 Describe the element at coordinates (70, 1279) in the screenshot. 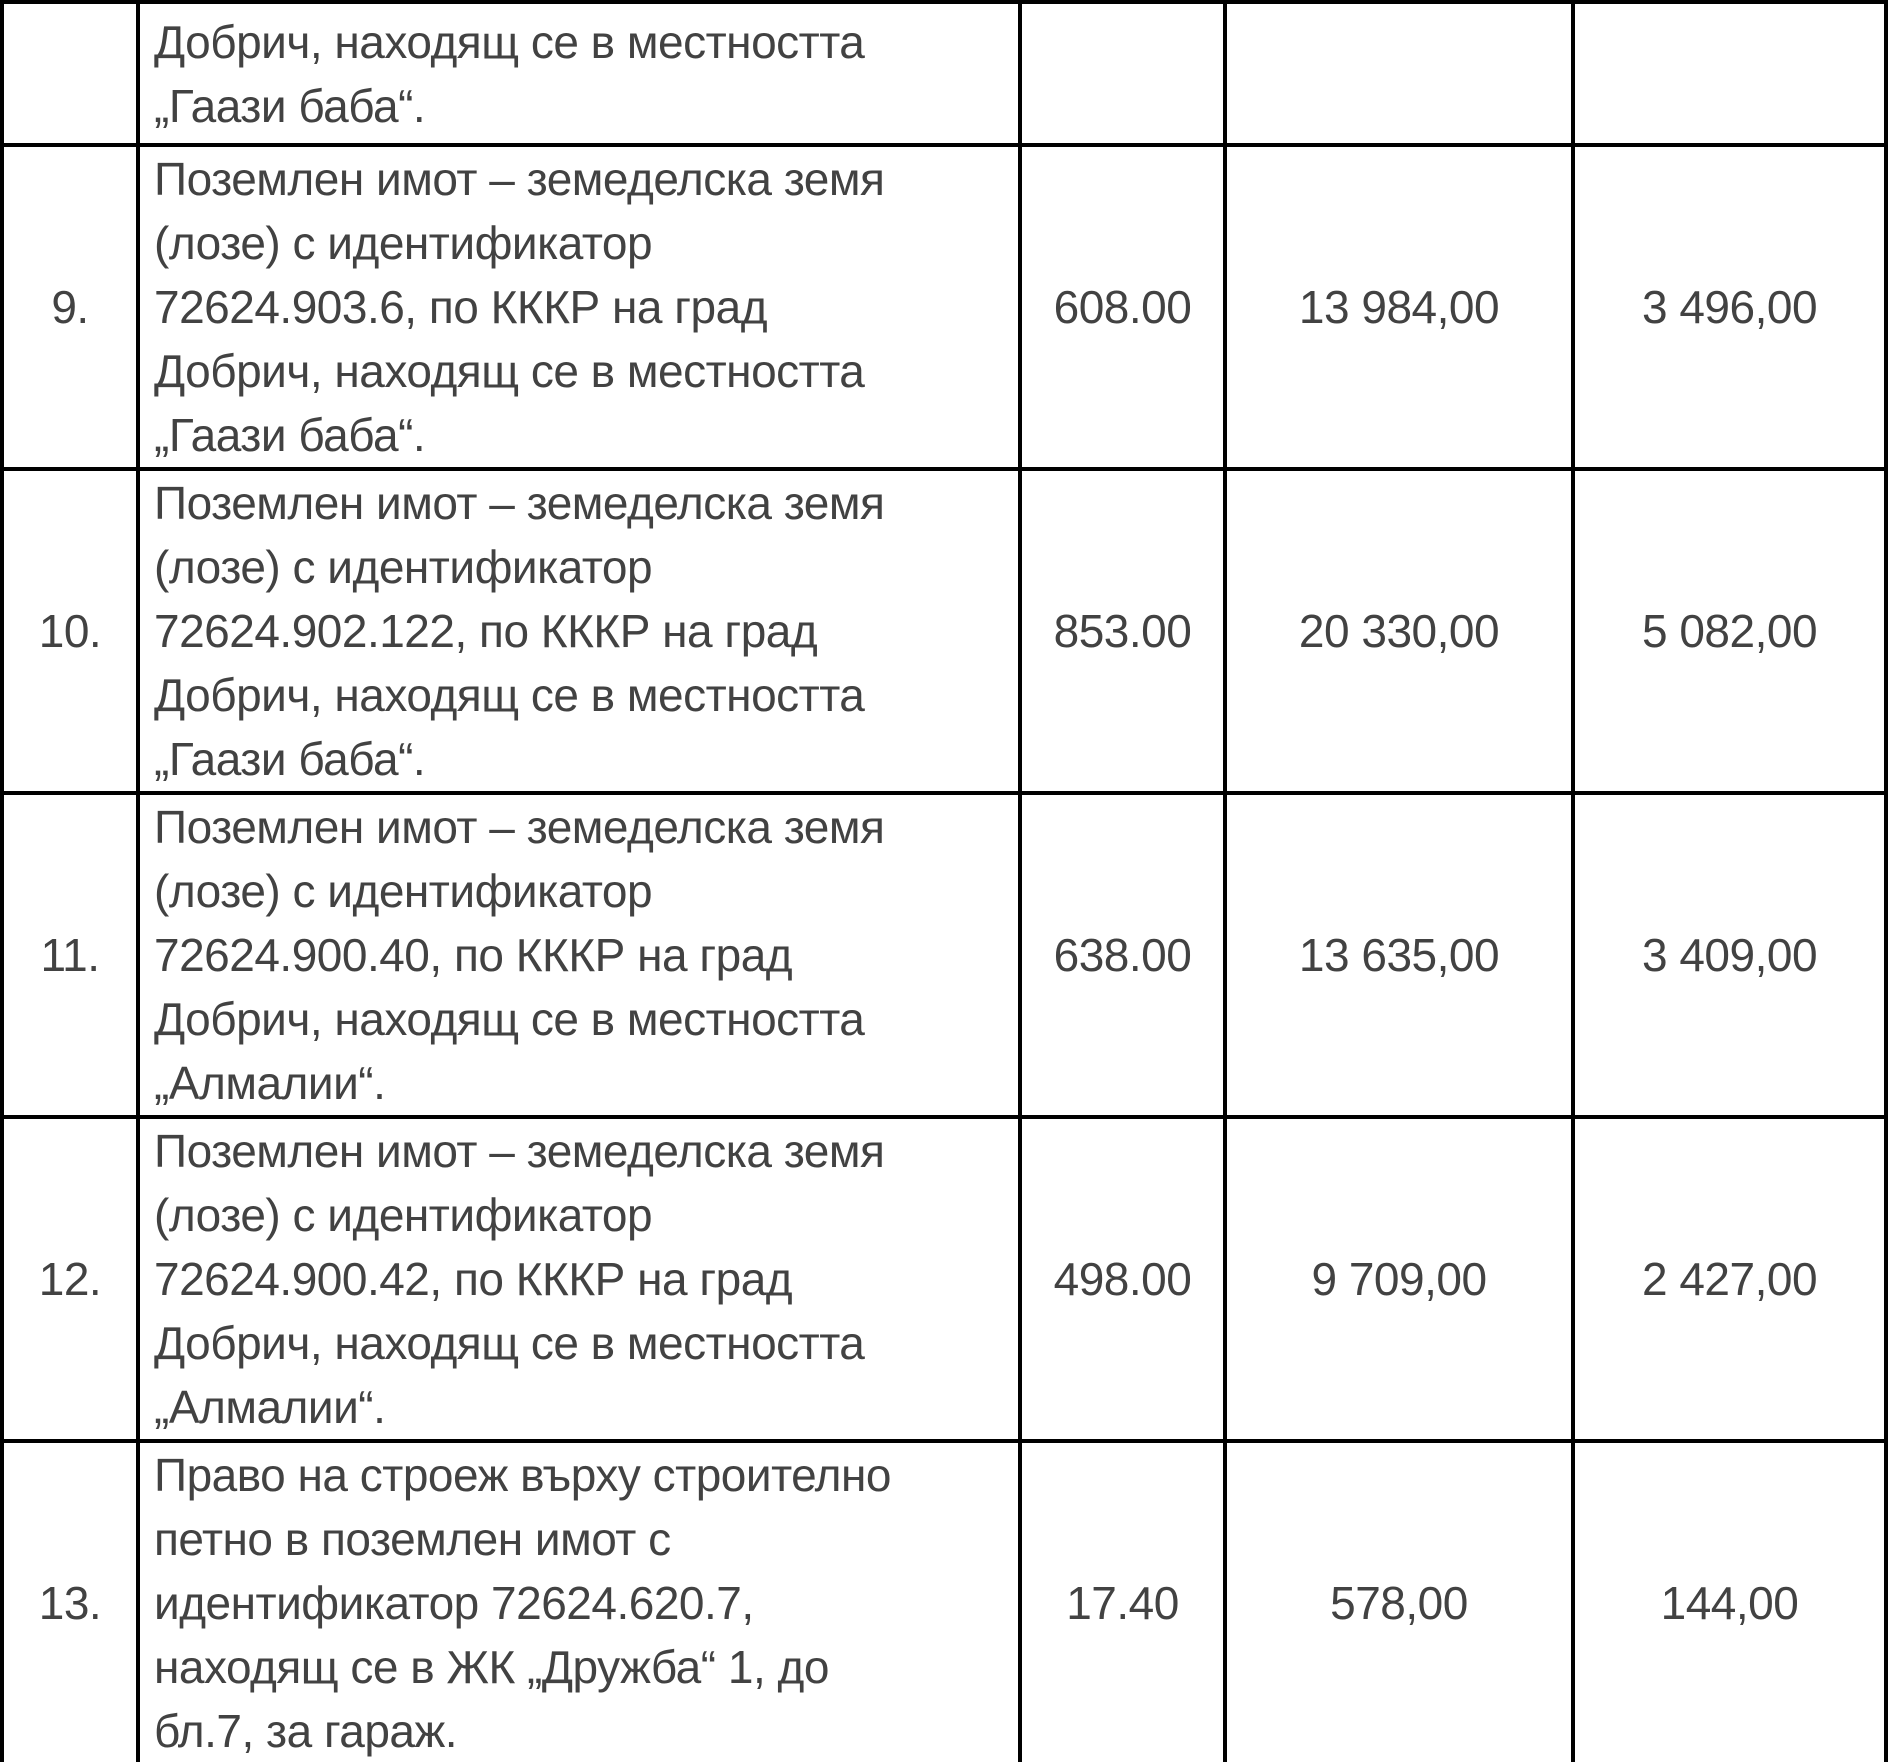

I see `row-number-cell: 12.` at that location.